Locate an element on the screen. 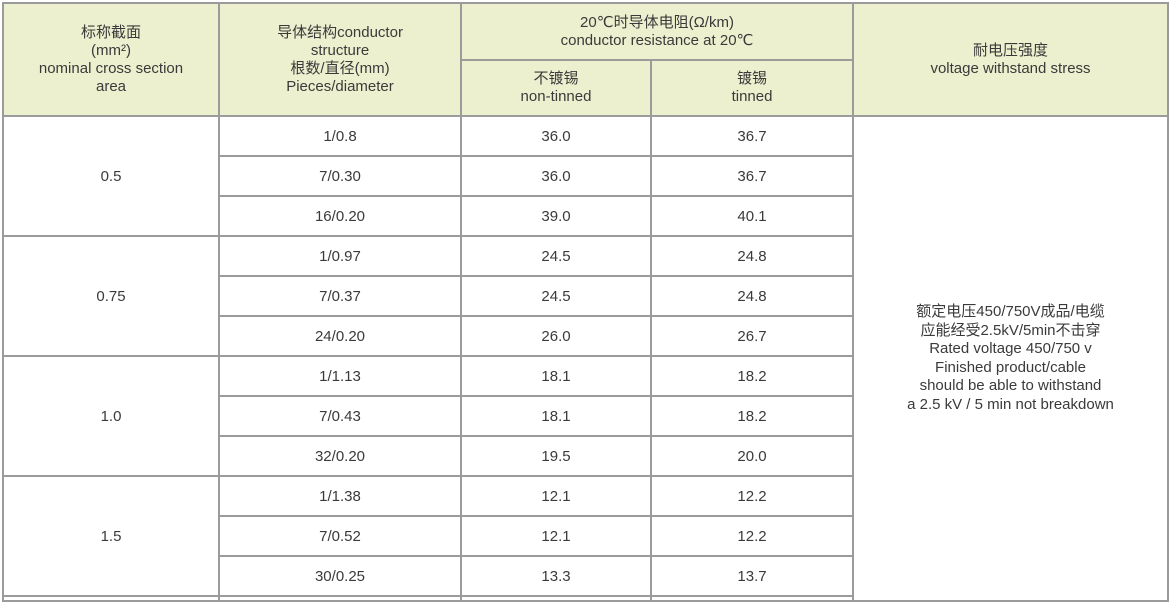 The height and width of the screenshot is (604, 1172). cell-area: 0.5 is located at coordinates (111, 176).